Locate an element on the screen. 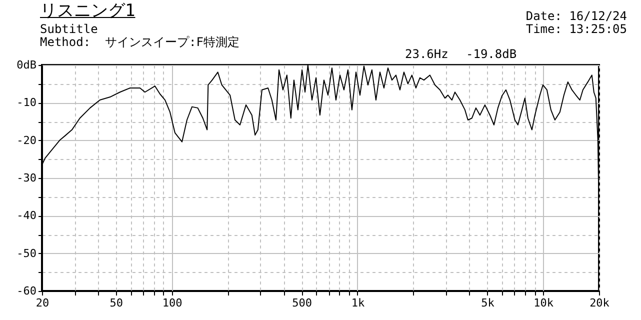 The image size is (641, 320). y-tick-label: -40 is located at coordinates (26, 215).